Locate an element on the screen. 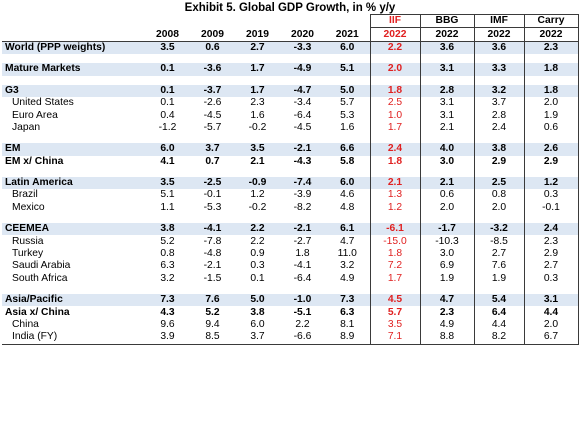  year-value: 1.7 is located at coordinates (257, 90).